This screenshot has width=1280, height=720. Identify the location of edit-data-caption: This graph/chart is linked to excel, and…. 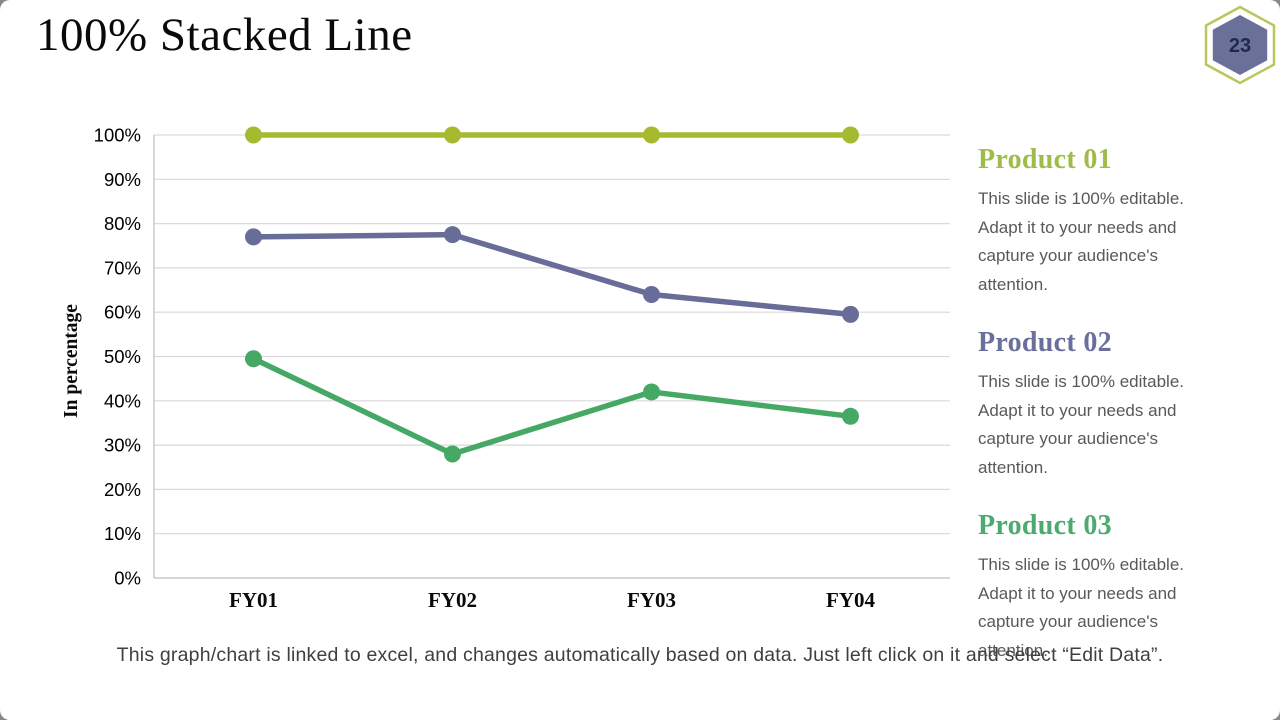
(640, 655).